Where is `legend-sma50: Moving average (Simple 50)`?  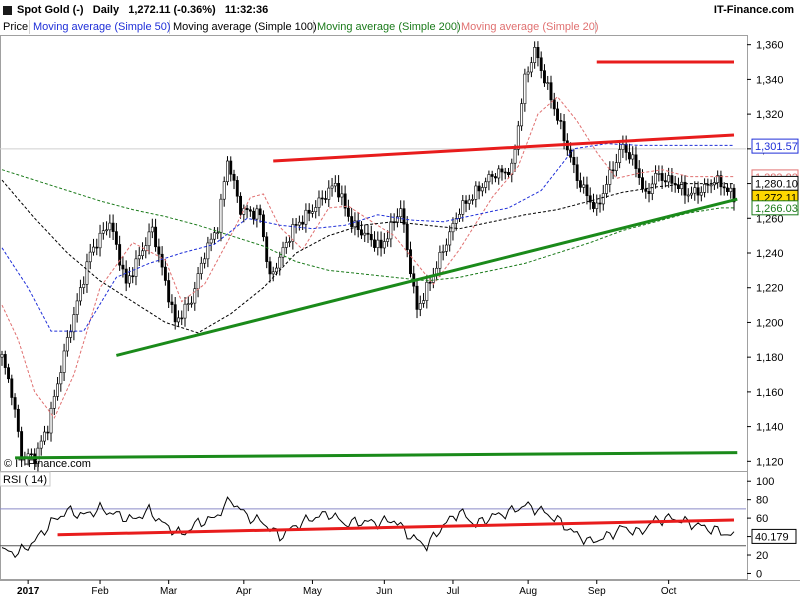 legend-sma50: Moving average (Simple 50) is located at coordinates (100, 27).